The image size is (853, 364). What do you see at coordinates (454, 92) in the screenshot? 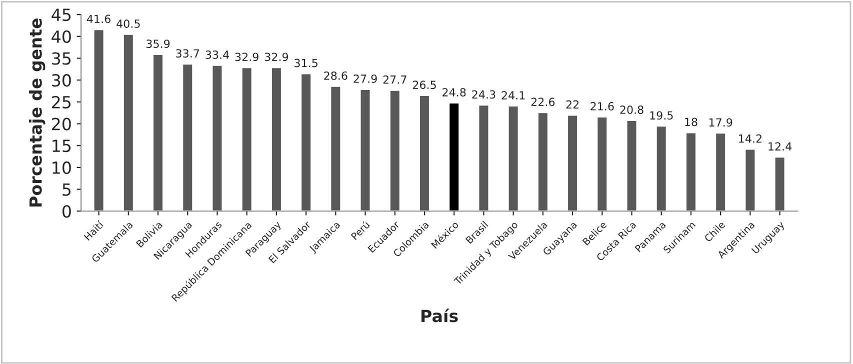
I see `data-label: 24.8` at bounding box center [454, 92].